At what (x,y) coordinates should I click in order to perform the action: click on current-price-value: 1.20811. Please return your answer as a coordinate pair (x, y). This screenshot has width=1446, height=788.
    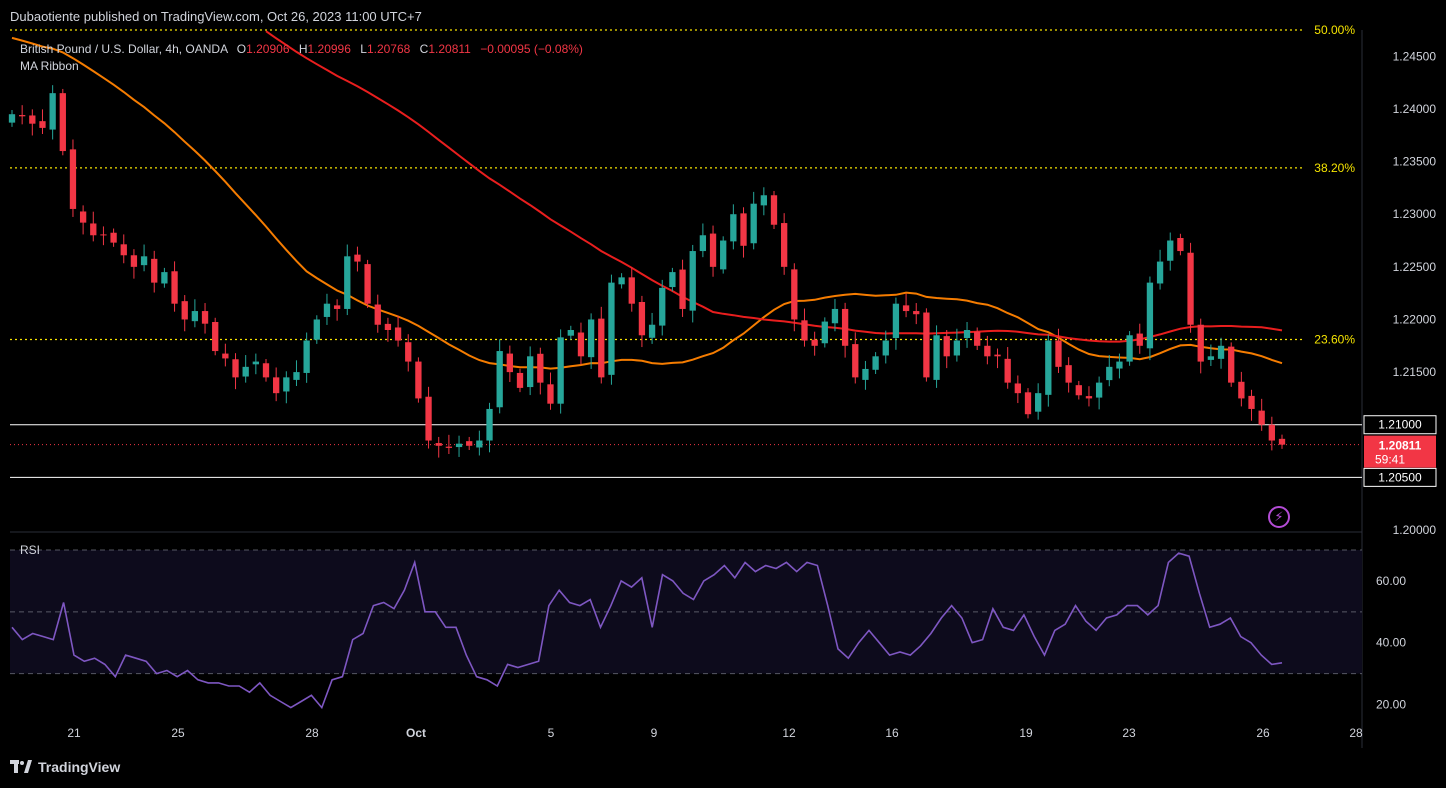
    Looking at the image, I should click on (1400, 446).